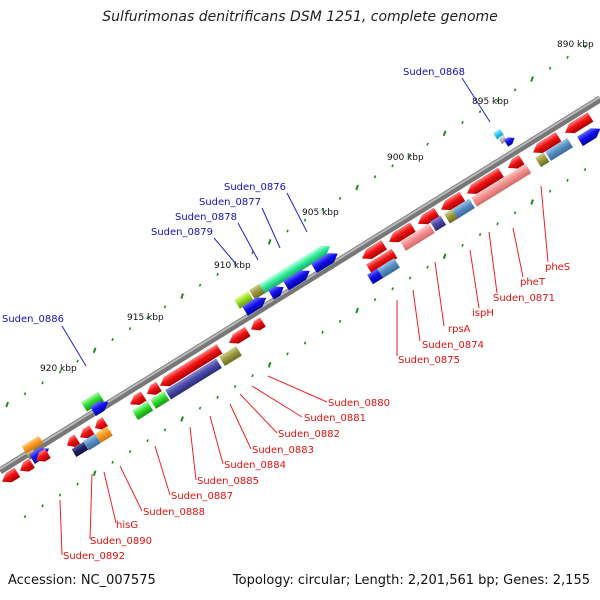  I want to click on gene-label-suden-0884: Suden_0884, so click(255, 465).